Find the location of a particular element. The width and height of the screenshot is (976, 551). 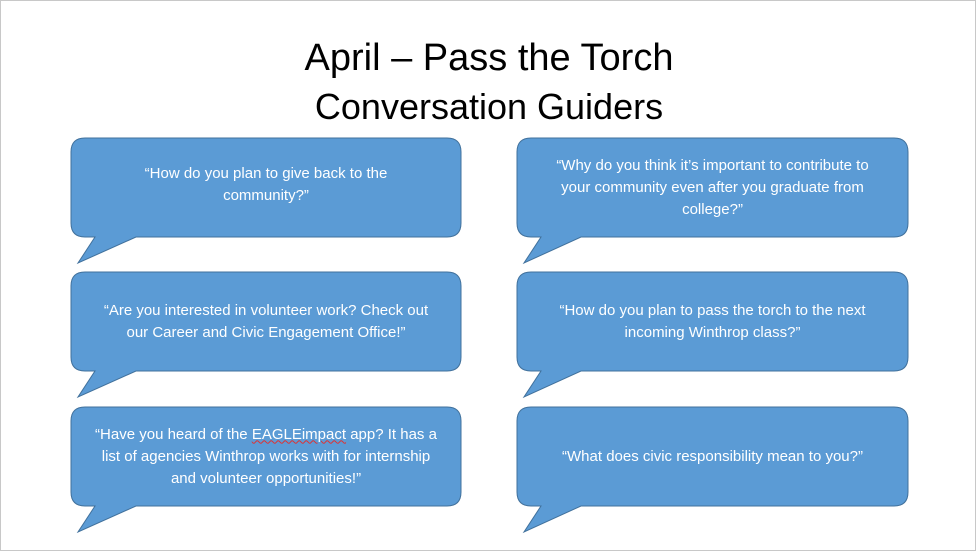

slide-subtitle: Conversation Guiders is located at coordinates (489, 106).